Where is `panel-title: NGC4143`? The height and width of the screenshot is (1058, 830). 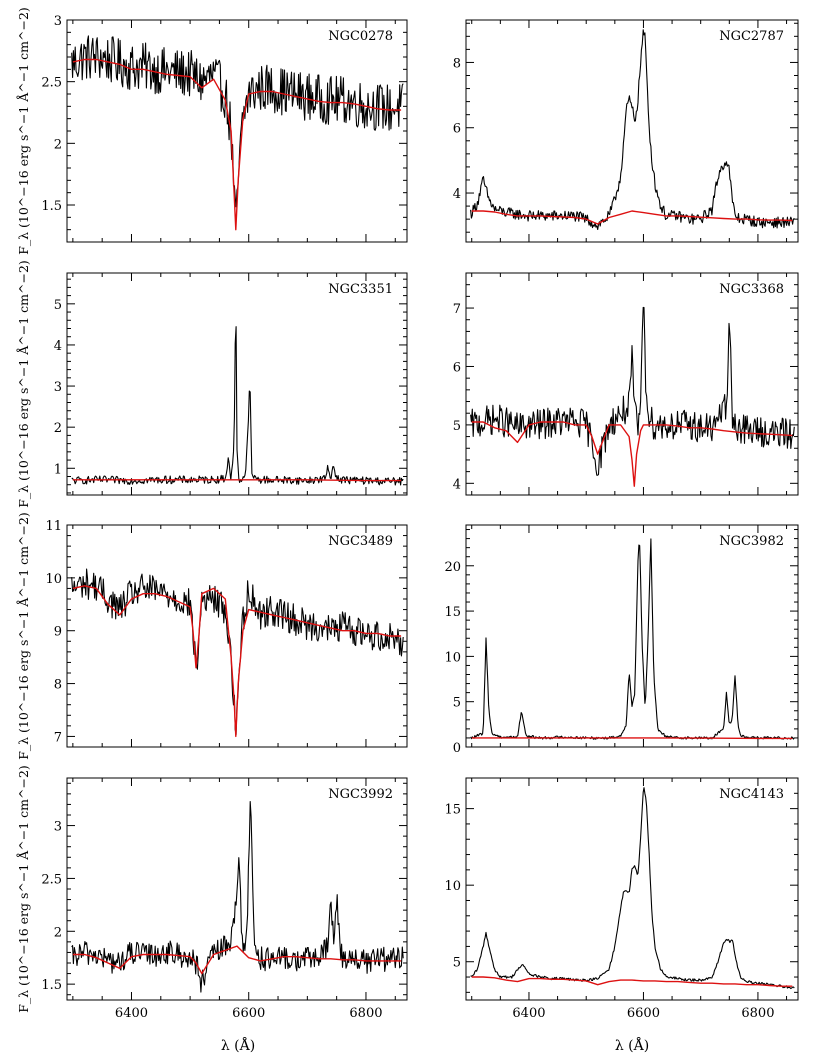 panel-title: NGC4143 is located at coordinates (751, 794).